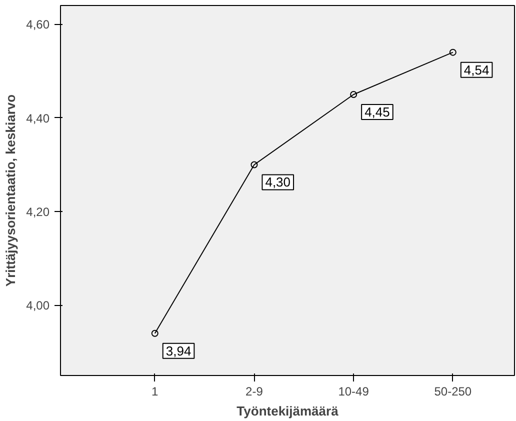  Describe the element at coordinates (179, 350) in the screenshot. I see `data-label: 3,94` at that location.